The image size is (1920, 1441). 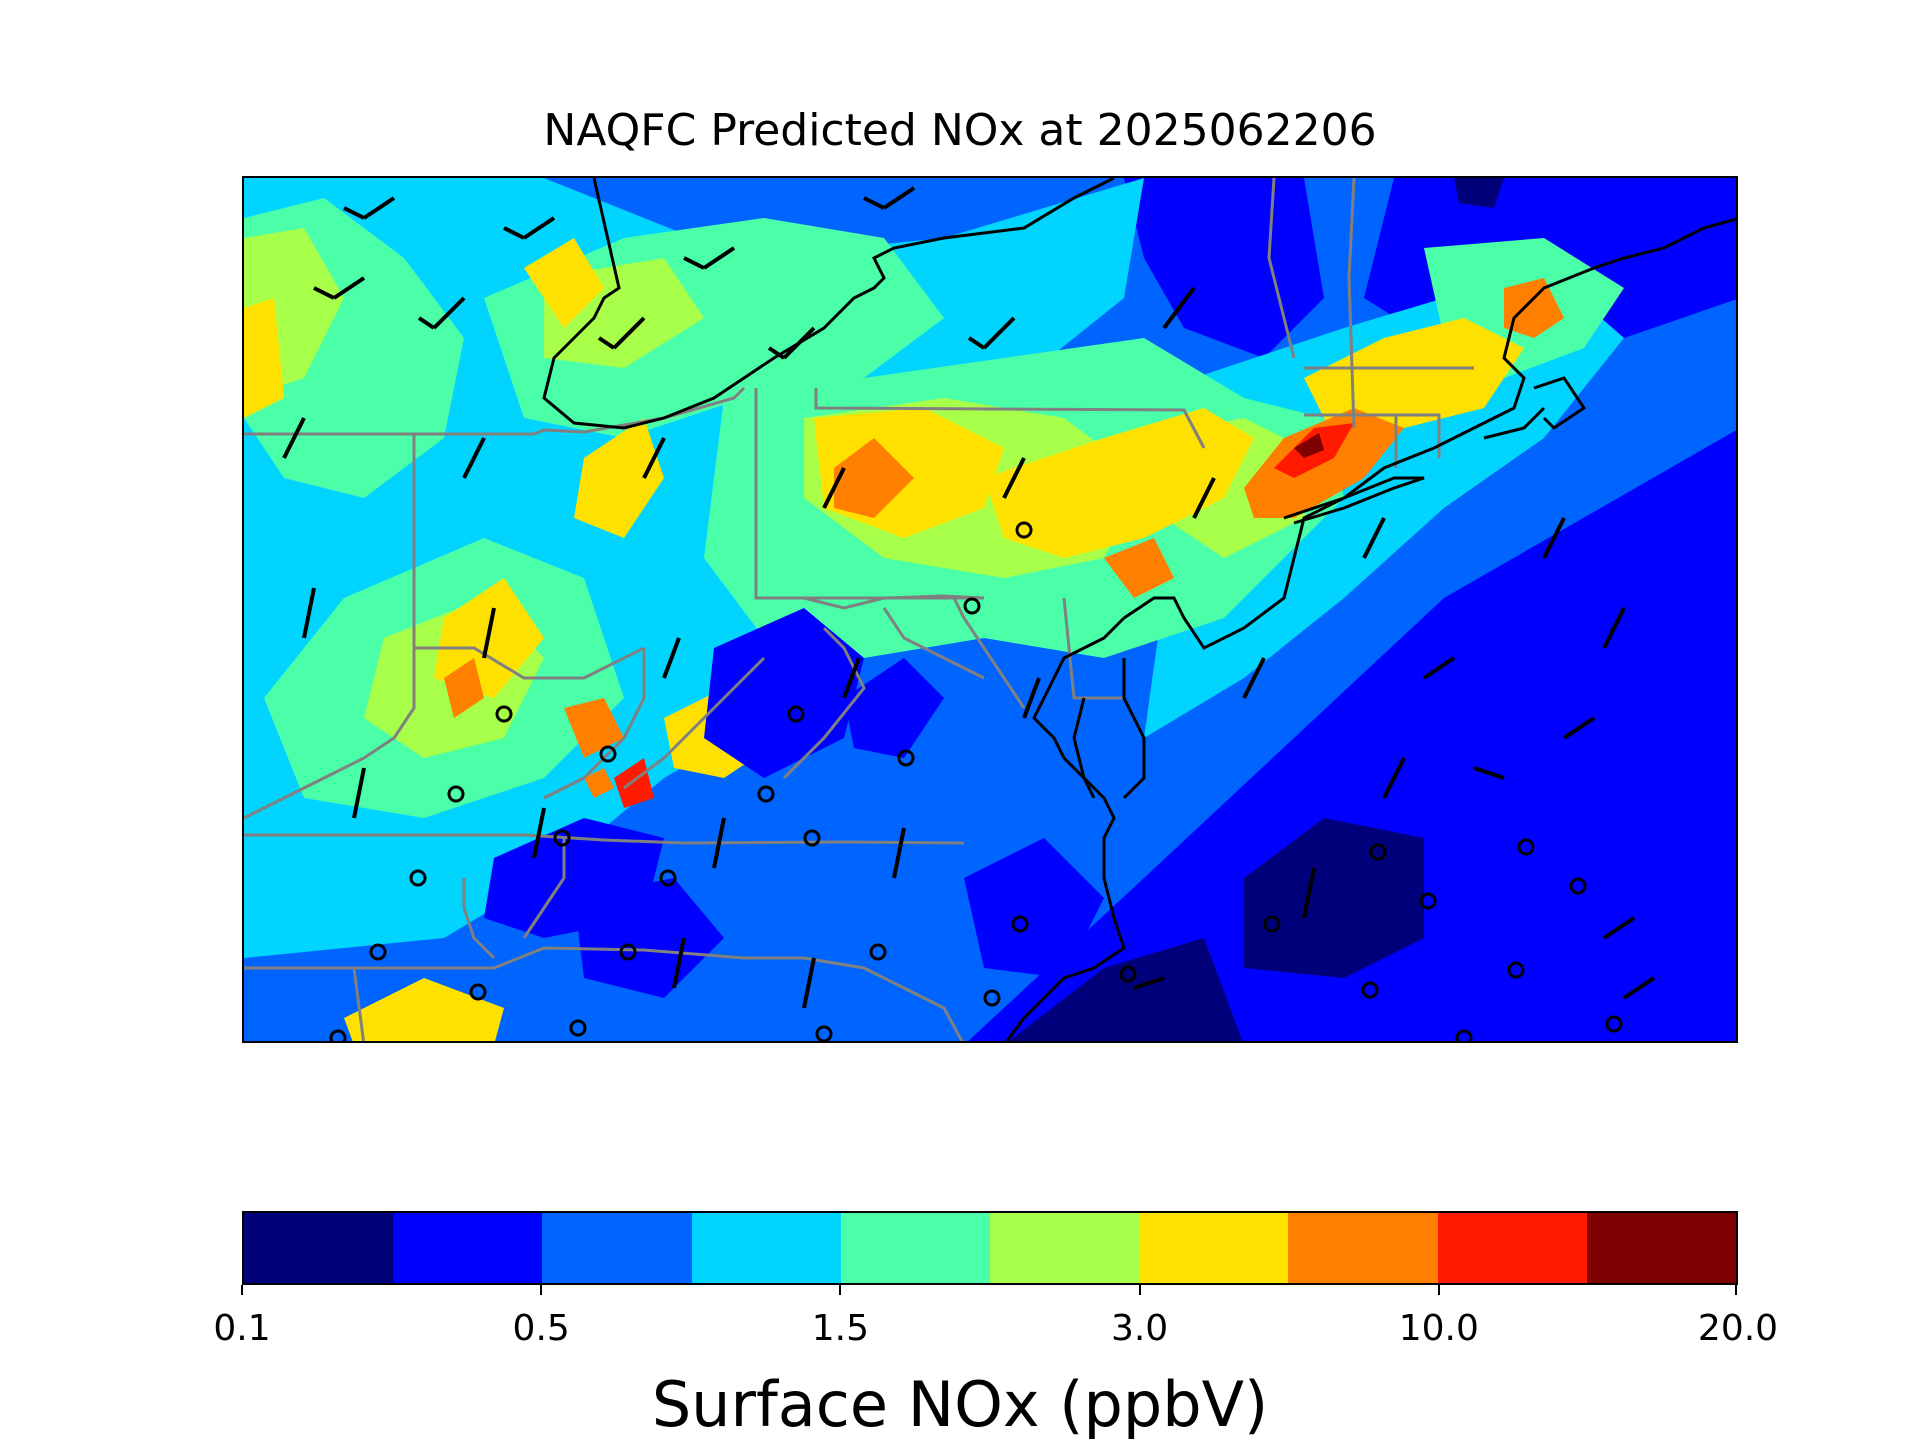 What do you see at coordinates (1738, 1328) in the screenshot?
I see `colorbar-tick-label: 20.0` at bounding box center [1738, 1328].